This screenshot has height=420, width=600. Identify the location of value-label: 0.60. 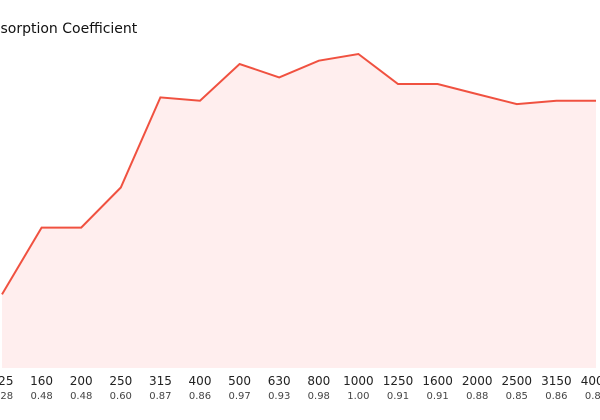
(121, 396).